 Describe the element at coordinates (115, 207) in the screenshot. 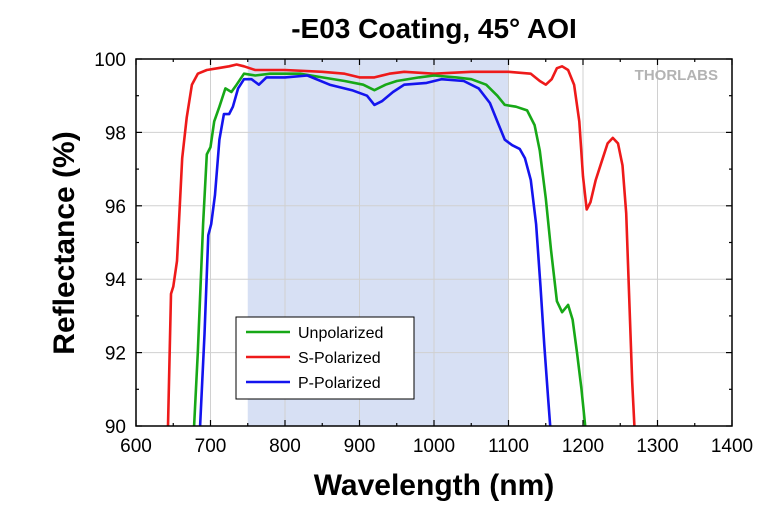

I see `y-tick-label: 96` at that location.